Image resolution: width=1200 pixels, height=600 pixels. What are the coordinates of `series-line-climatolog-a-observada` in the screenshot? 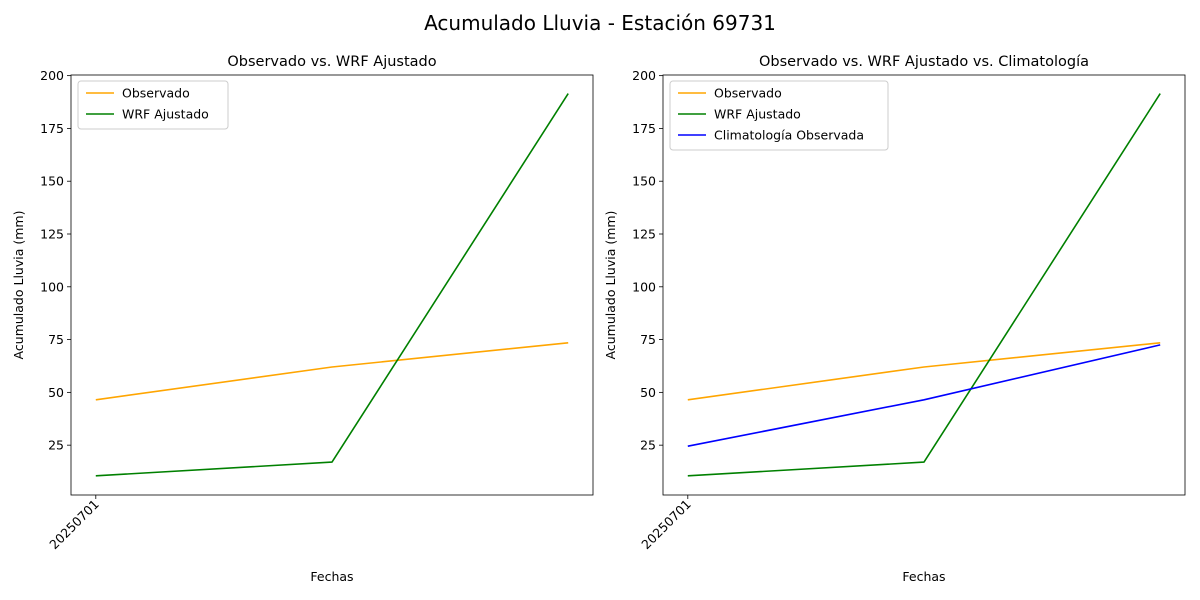 It's located at (924, 395).